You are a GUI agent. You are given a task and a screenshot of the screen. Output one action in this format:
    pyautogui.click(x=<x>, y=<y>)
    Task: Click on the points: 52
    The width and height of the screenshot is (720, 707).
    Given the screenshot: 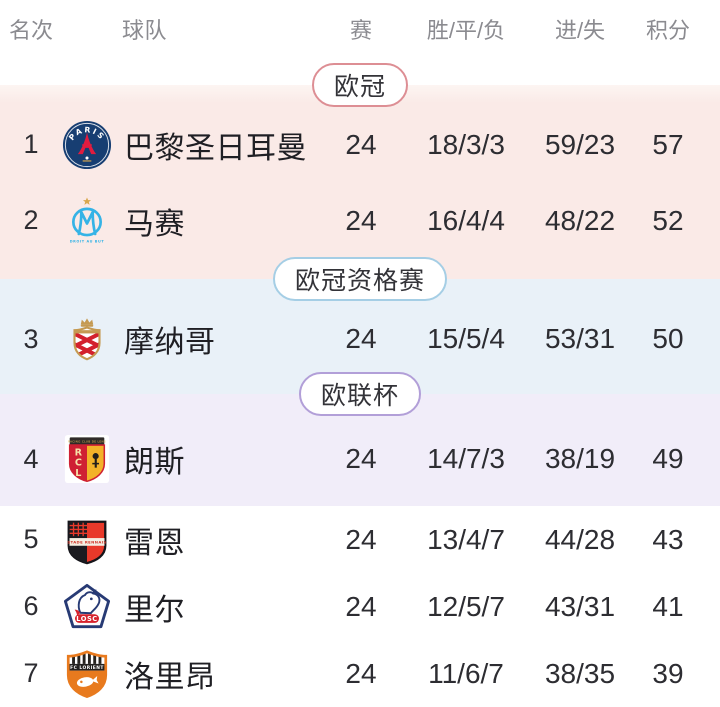 What is the action you would take?
    pyautogui.click(x=668, y=220)
    